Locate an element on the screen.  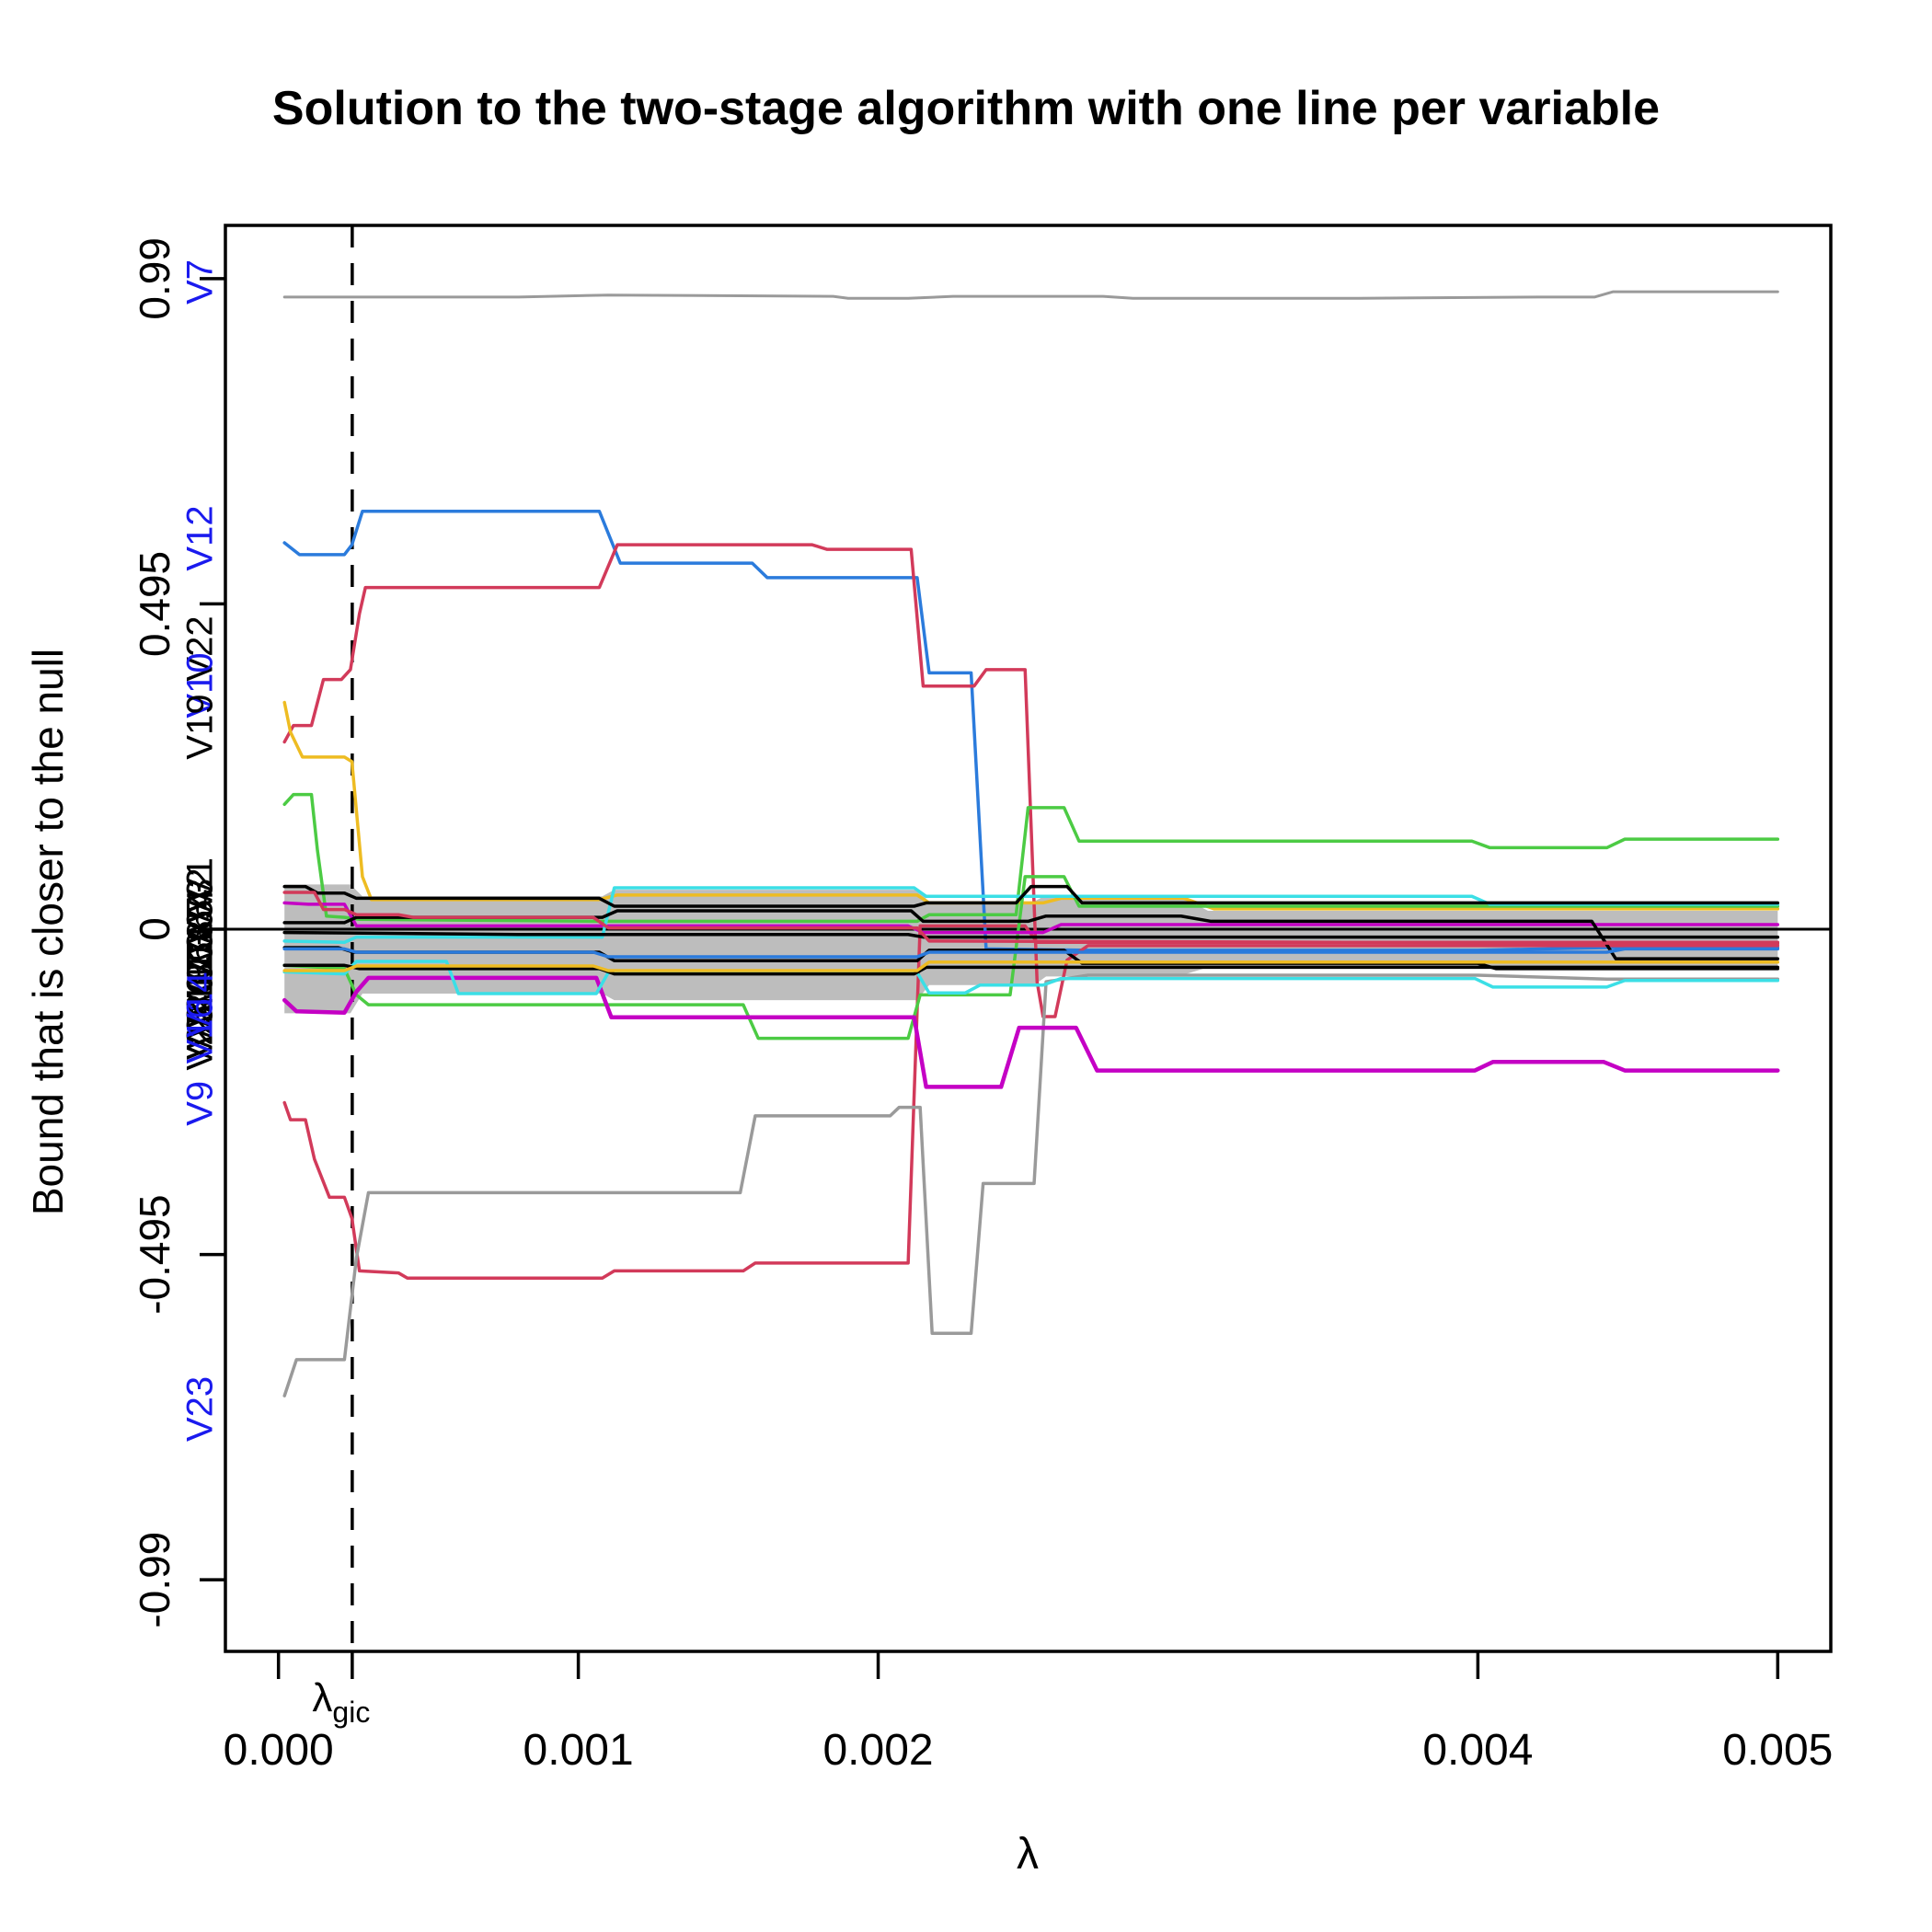
y-tick-label: 0.495 is located at coordinates (154, 604).